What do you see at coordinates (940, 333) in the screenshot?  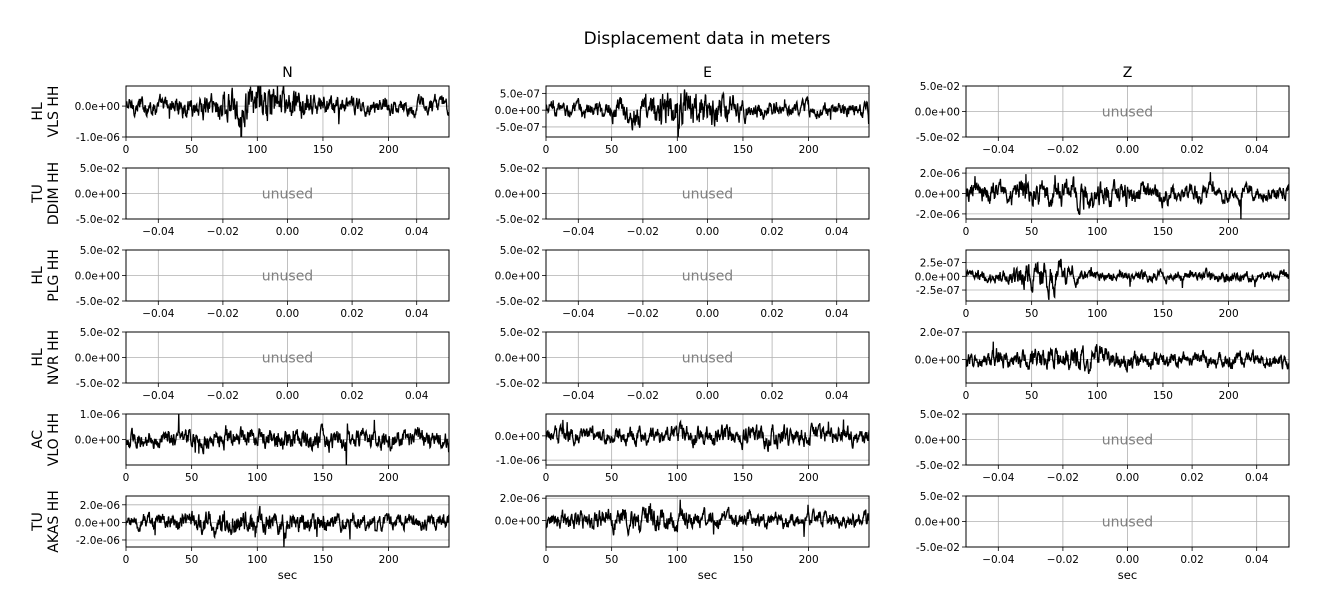 I see `y-tick-label: 2.0e-07` at bounding box center [940, 333].